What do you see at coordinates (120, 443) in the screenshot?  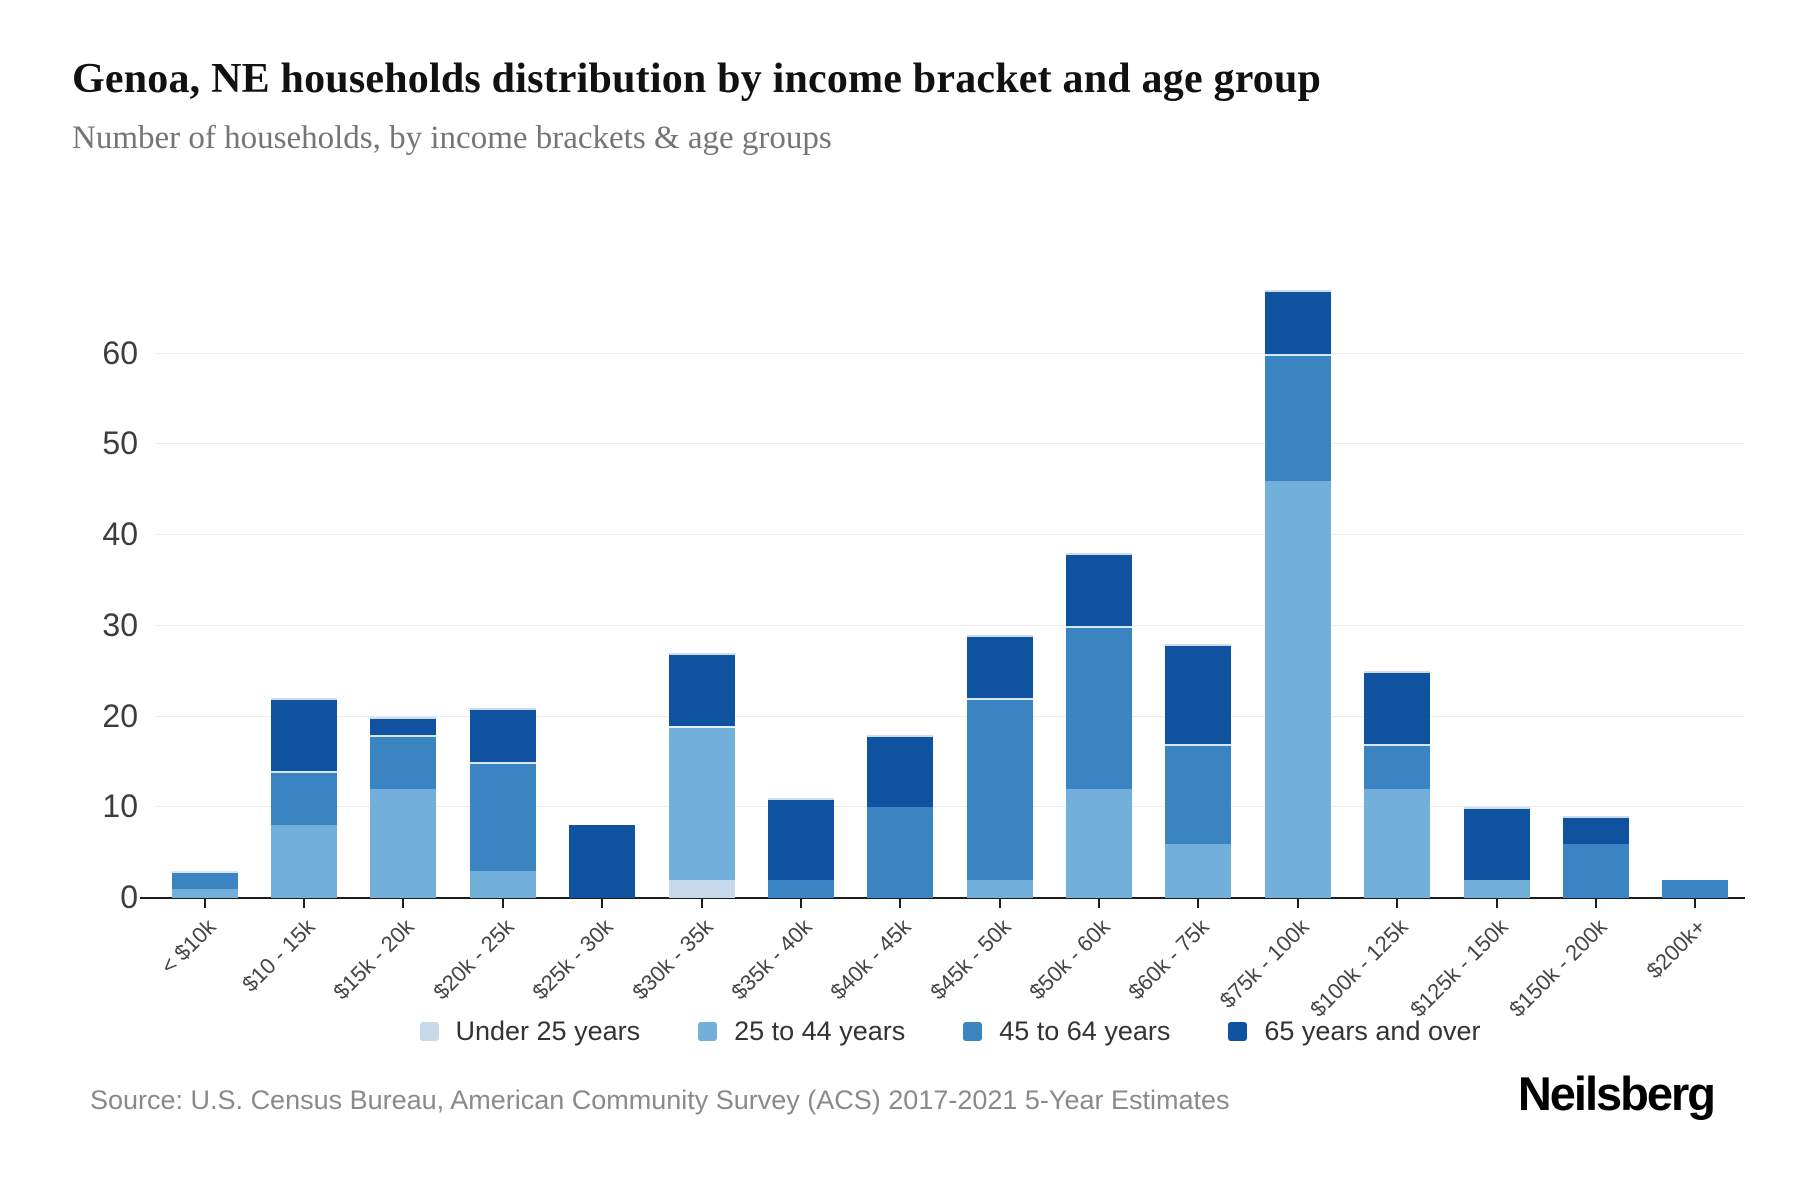 I see `y-axis-label-50: 50` at bounding box center [120, 443].